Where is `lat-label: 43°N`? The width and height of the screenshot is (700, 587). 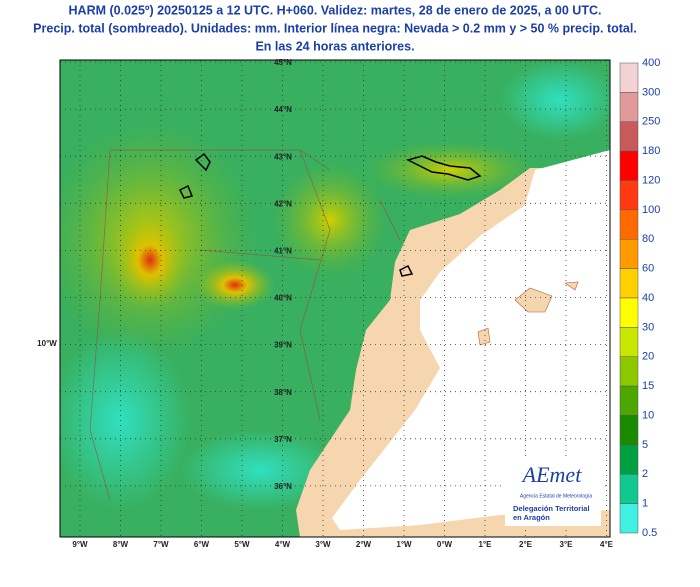
lat-label: 43°N is located at coordinates (283, 156).